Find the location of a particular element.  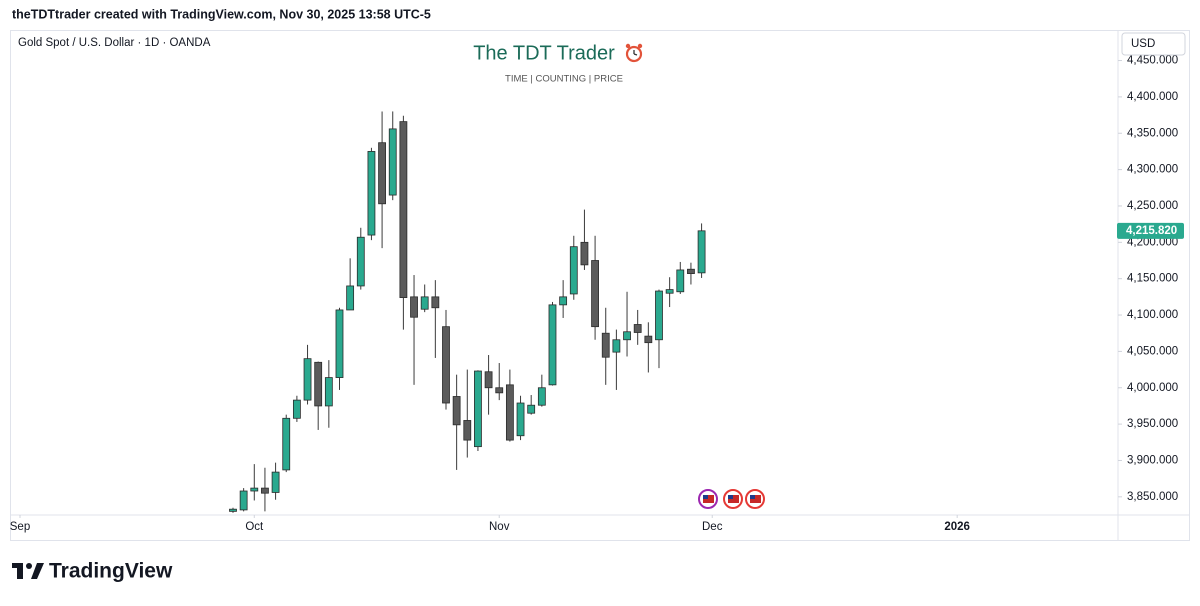

brand: TradingView is located at coordinates (111, 571).